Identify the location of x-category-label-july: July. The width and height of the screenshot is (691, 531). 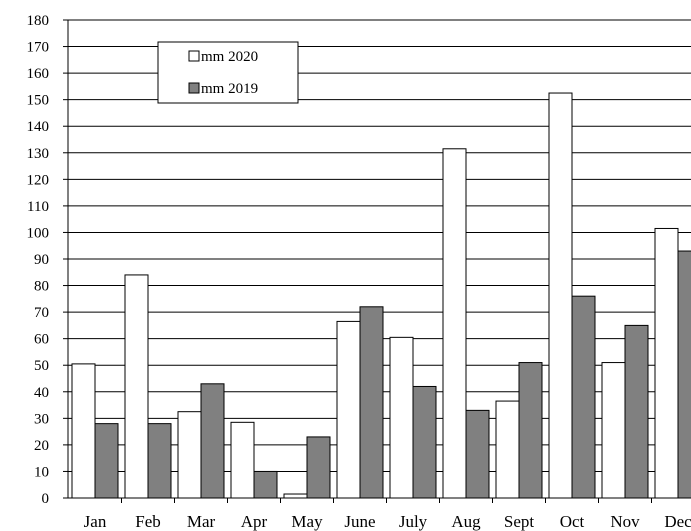
(413, 521).